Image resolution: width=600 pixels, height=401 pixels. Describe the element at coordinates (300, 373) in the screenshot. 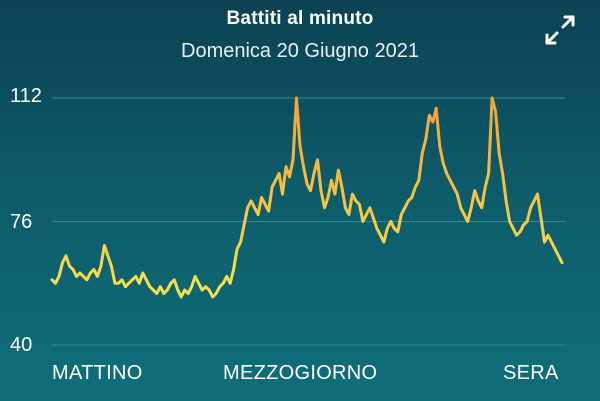

I see `x-tick-label: MEZZOGIORNO` at that location.